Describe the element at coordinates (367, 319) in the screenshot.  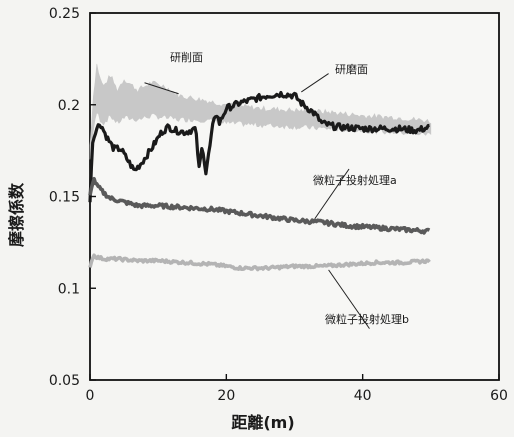
I see `annotation-label-微粒子投射処理b: 微粒子投射処理b` at that location.